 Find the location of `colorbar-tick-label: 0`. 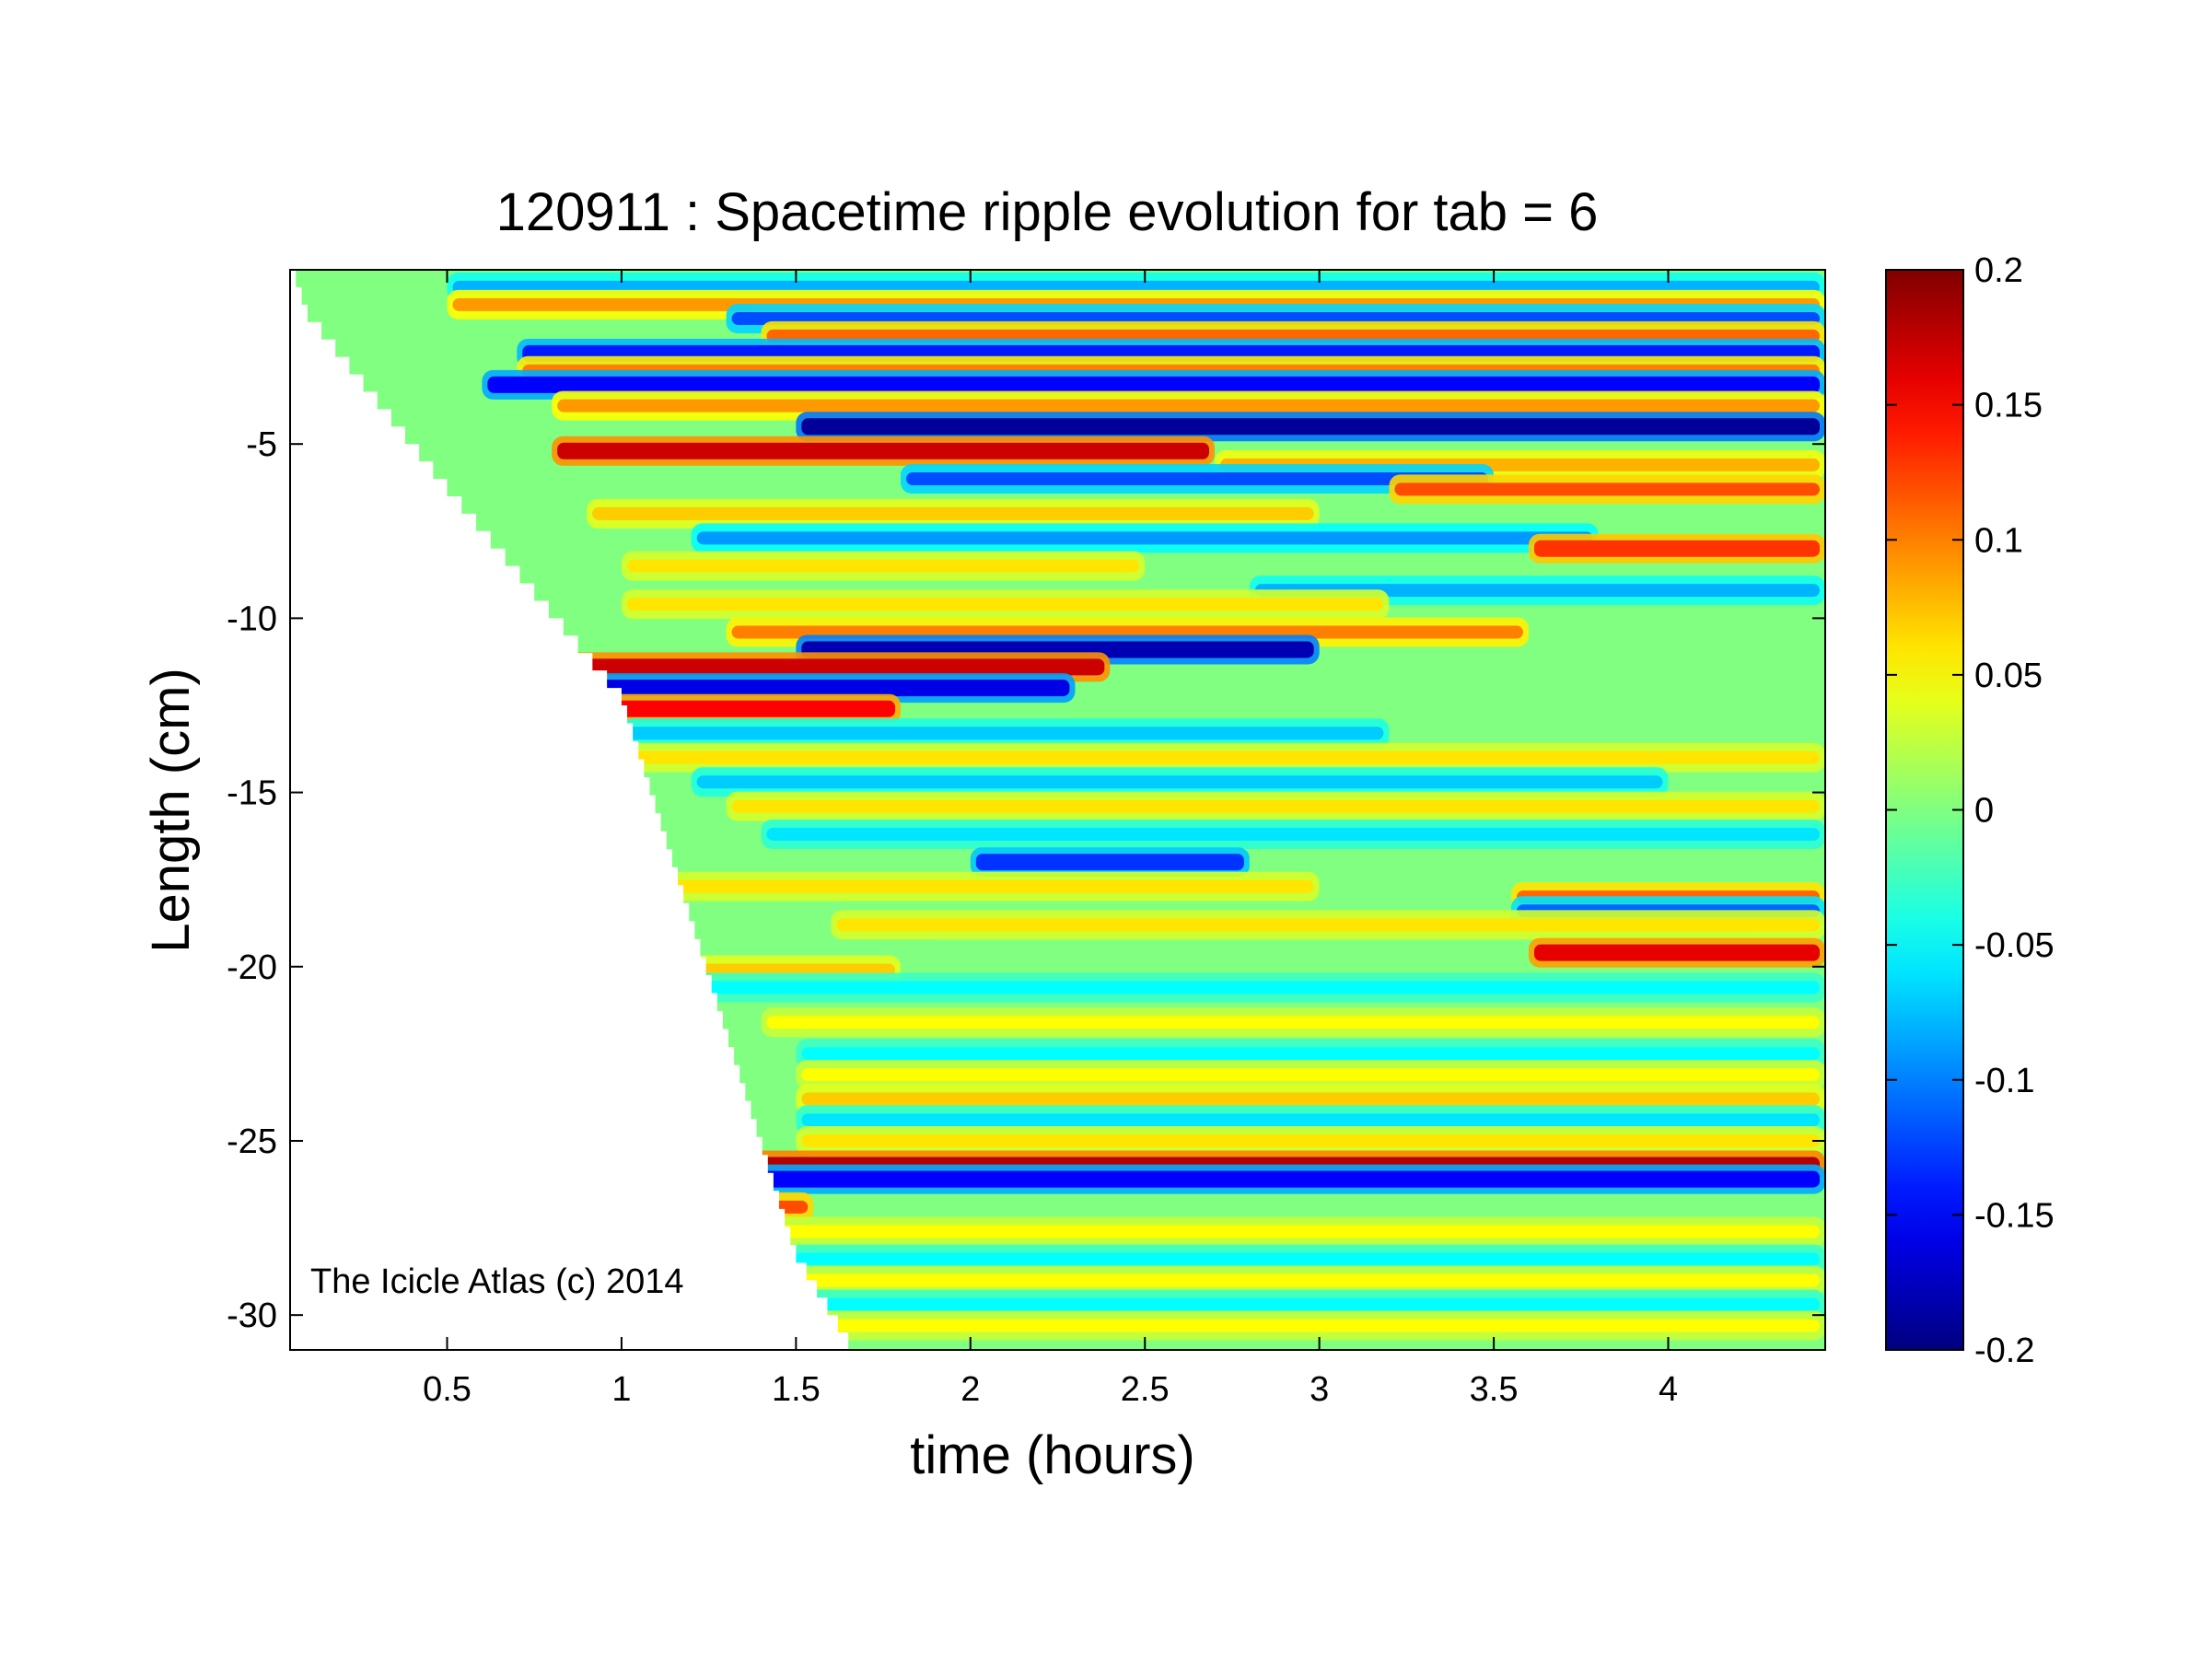

colorbar-tick-label: 0 is located at coordinates (1984, 812).